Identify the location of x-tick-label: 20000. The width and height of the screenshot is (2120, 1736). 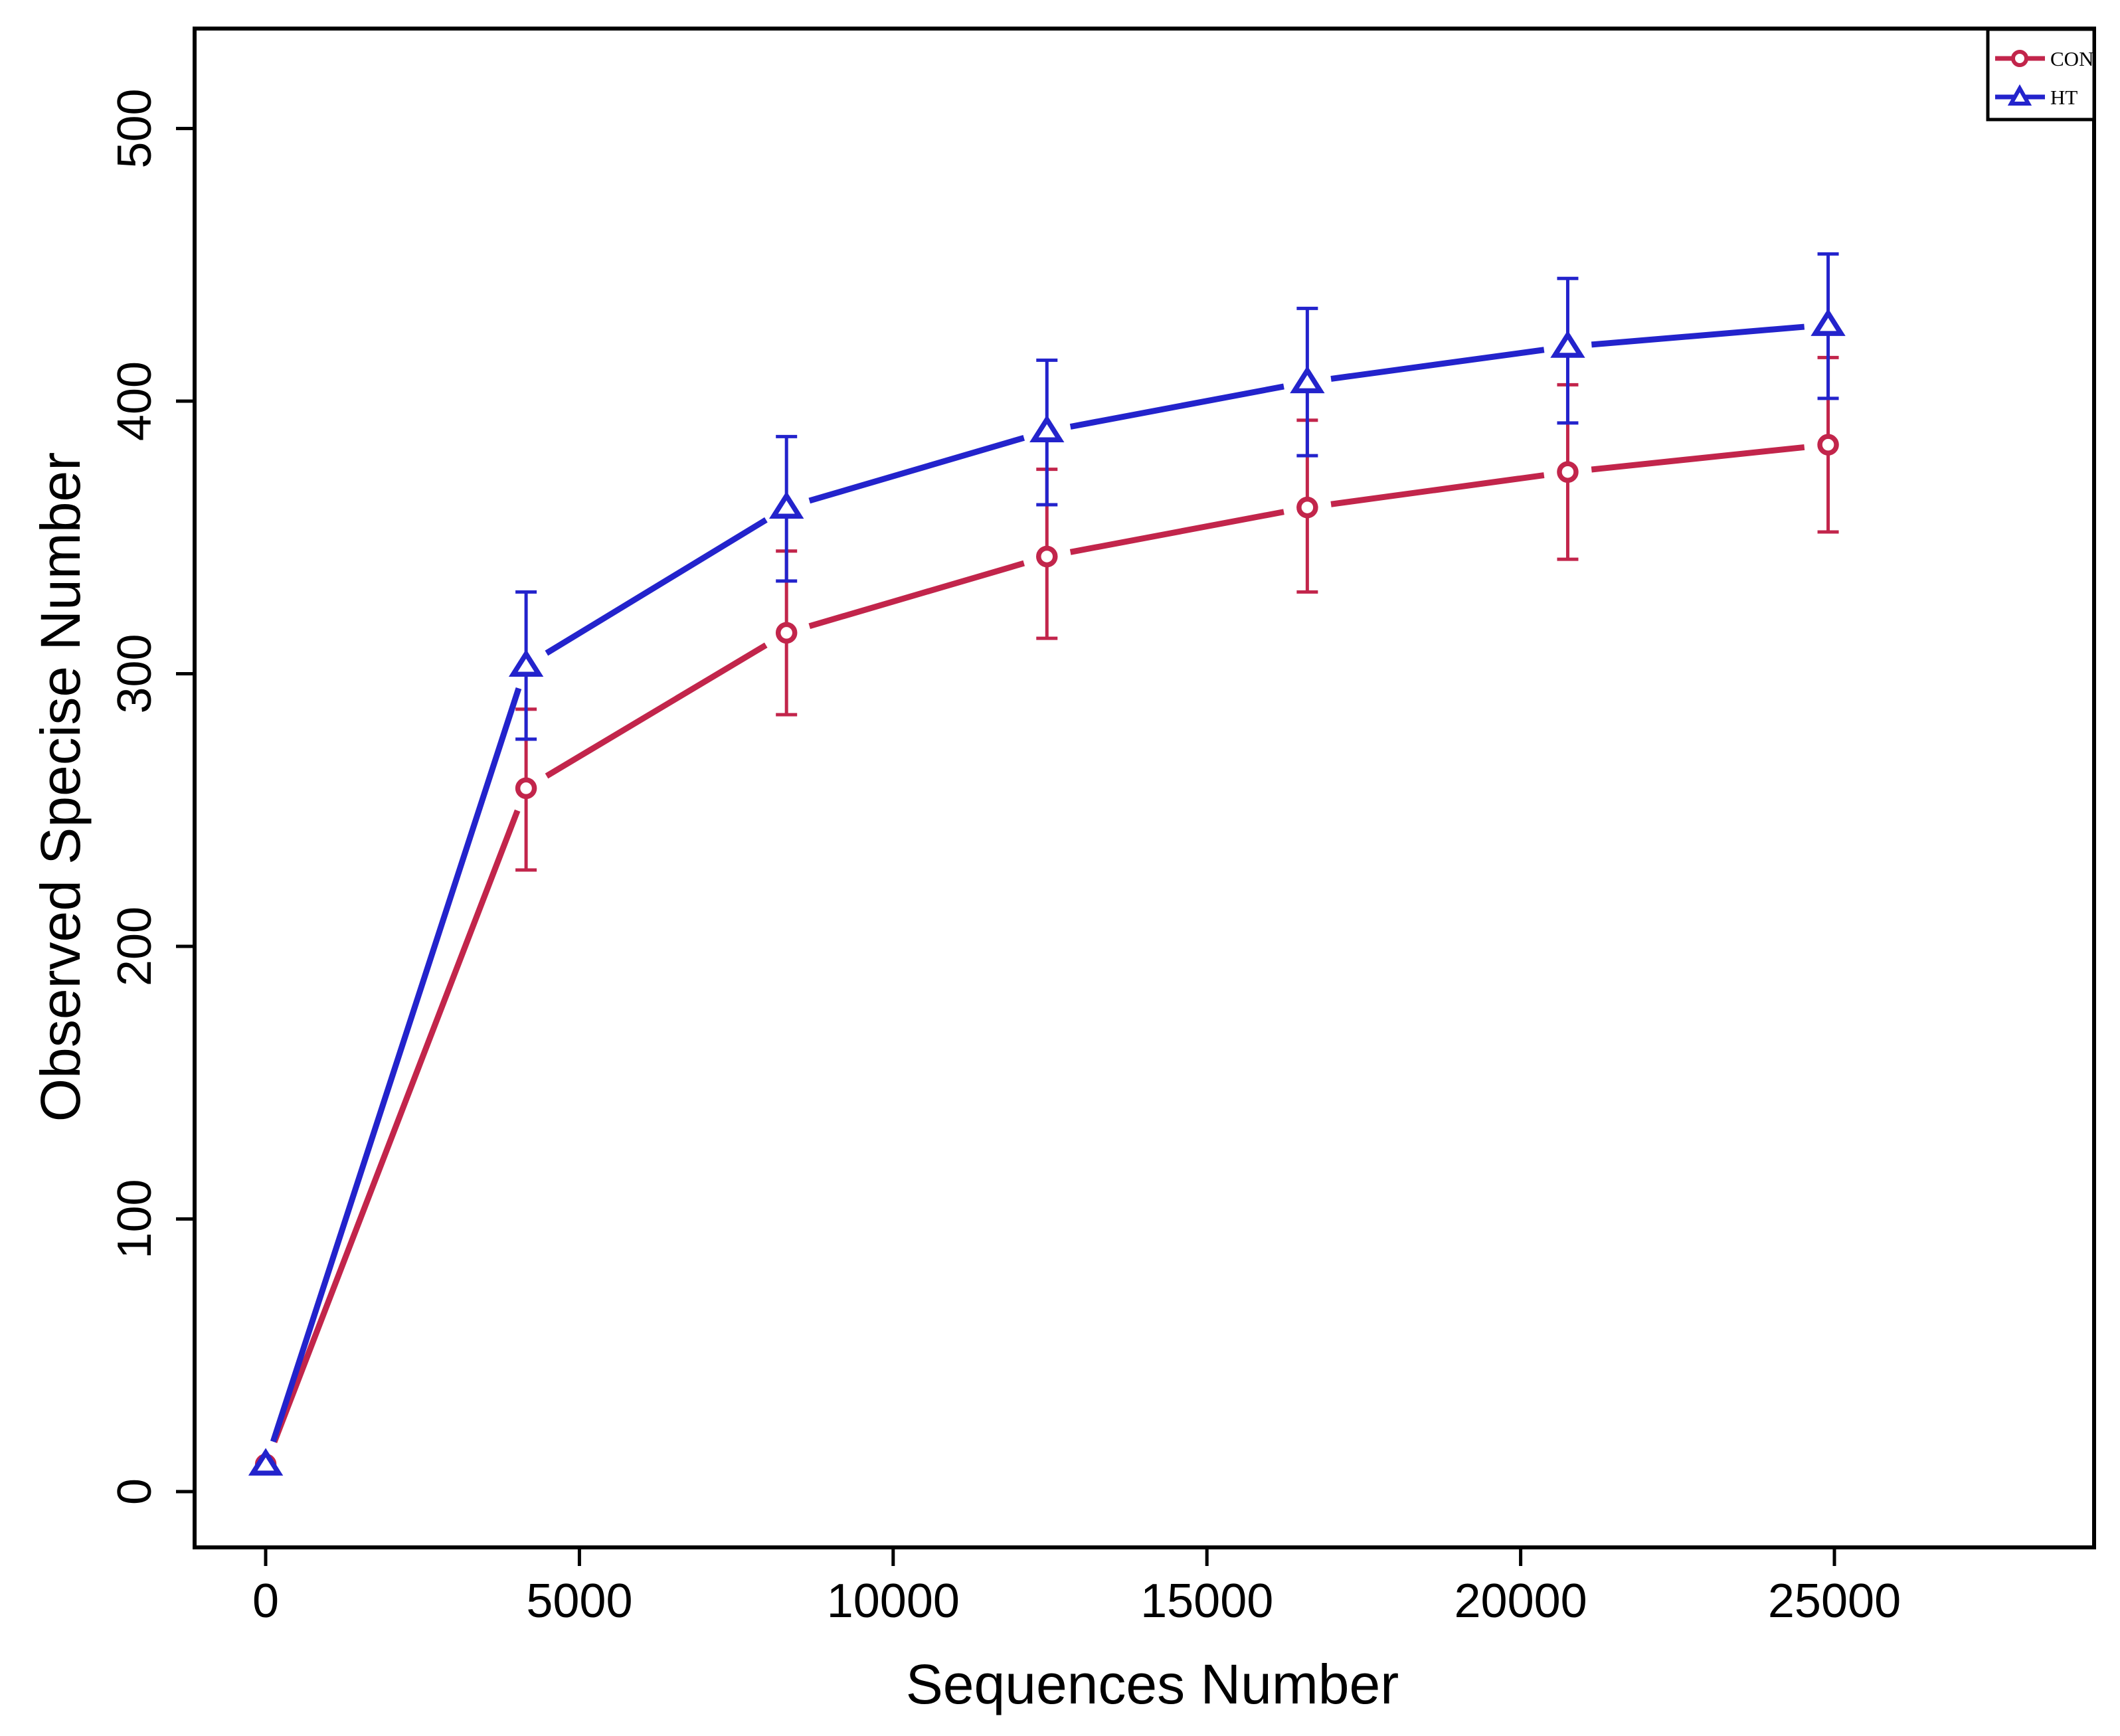
(1520, 1601).